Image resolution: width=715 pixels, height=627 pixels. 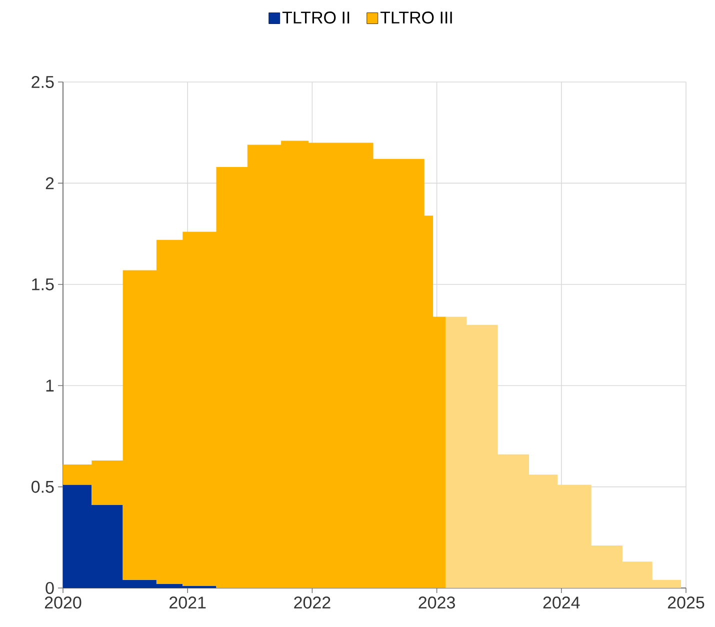 What do you see at coordinates (63, 602) in the screenshot?
I see `x-tick-label: 2020` at bounding box center [63, 602].